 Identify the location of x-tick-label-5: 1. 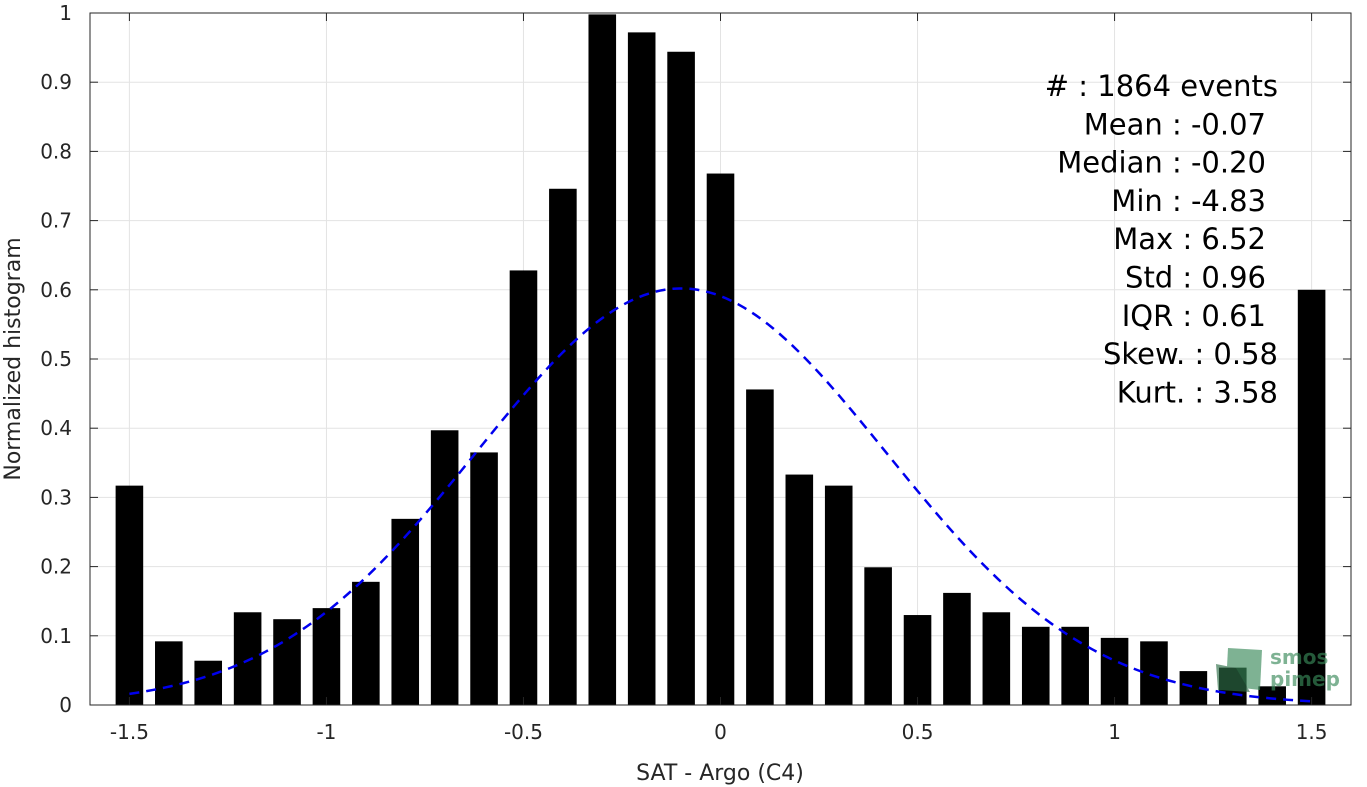
(1114, 732).